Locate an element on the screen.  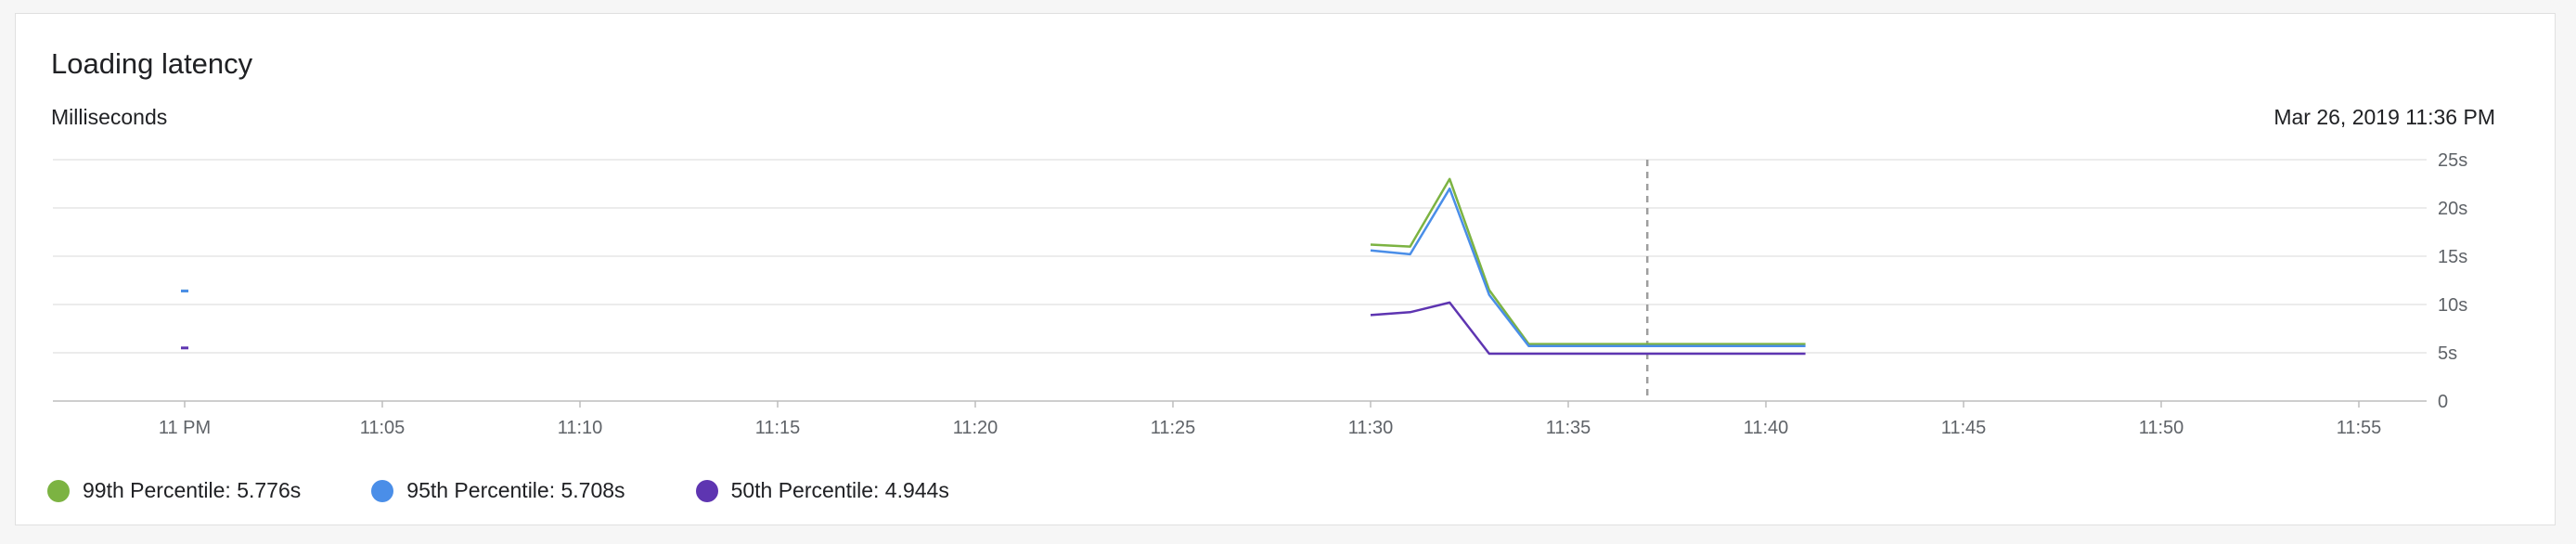
x-tick-label: 11:15 is located at coordinates (778, 428).